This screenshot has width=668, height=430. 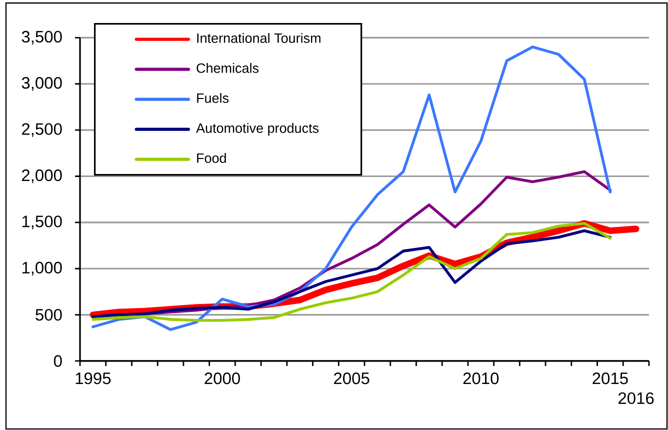 What do you see at coordinates (257, 129) in the screenshot?
I see `legend-label: Automotive products` at bounding box center [257, 129].